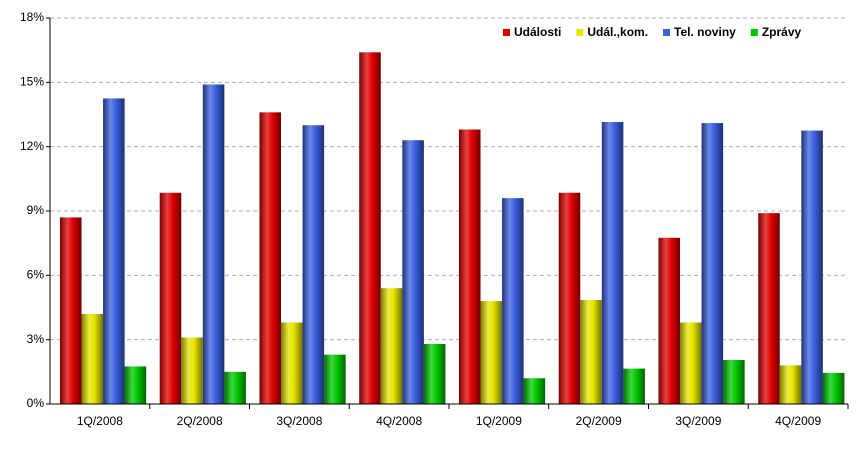 This screenshot has height=453, width=857. What do you see at coordinates (36, 275) in the screenshot?
I see `y-tick-label: 6%` at bounding box center [36, 275].